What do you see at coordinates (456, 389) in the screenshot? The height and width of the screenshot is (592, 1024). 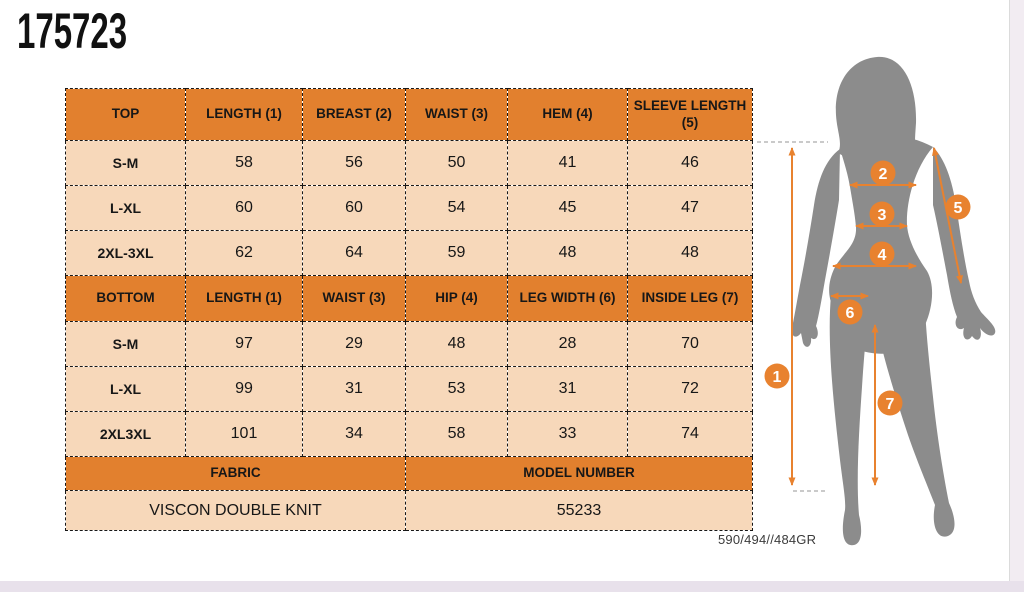 I see `value-cell: 53` at bounding box center [456, 389].